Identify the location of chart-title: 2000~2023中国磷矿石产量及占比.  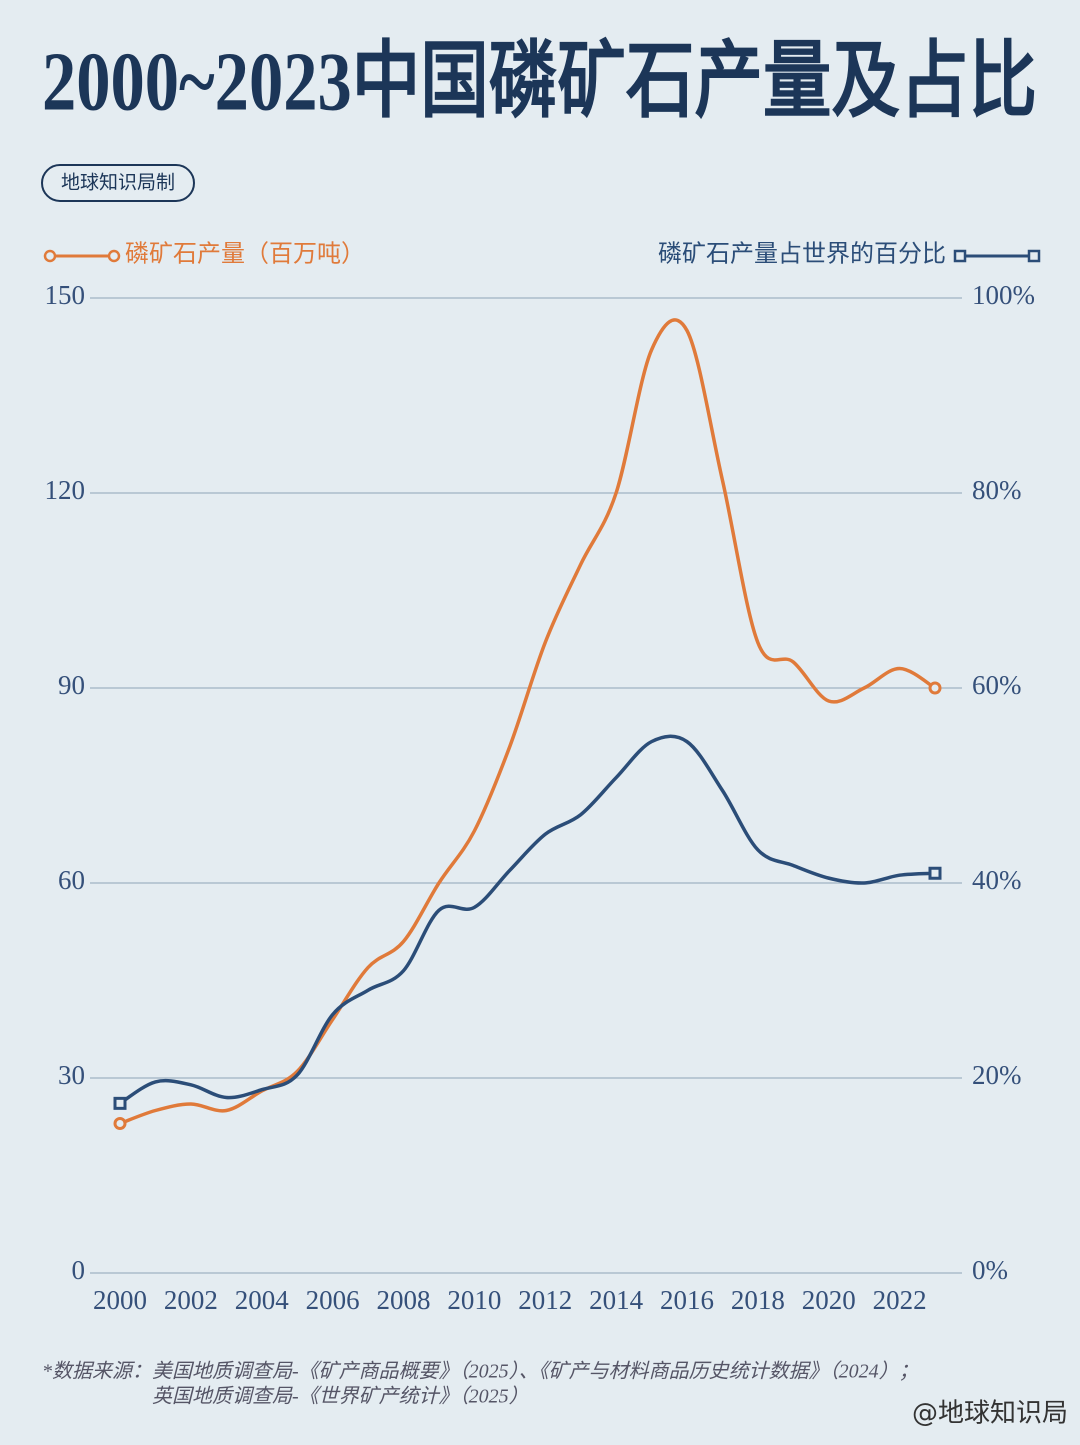
(539, 81).